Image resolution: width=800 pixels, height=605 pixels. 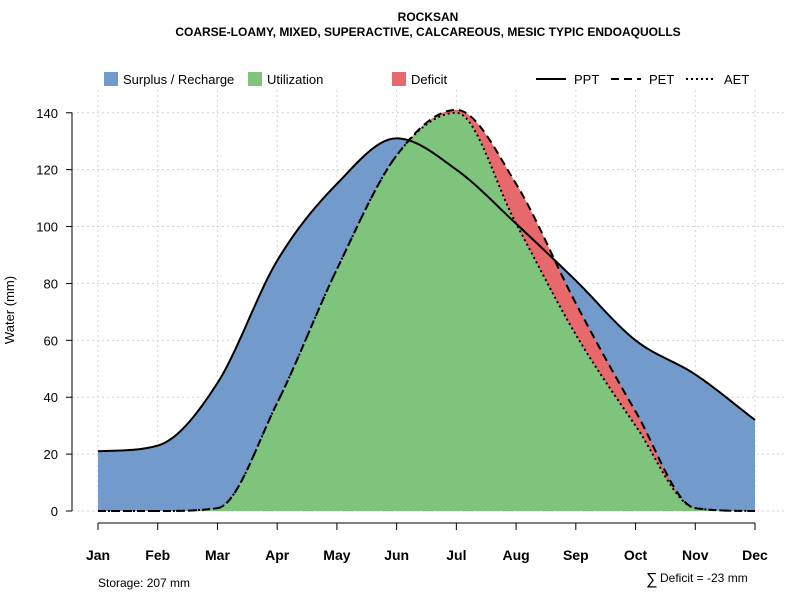 I want to click on x-tick-label-apr: Apr, so click(x=277, y=555).